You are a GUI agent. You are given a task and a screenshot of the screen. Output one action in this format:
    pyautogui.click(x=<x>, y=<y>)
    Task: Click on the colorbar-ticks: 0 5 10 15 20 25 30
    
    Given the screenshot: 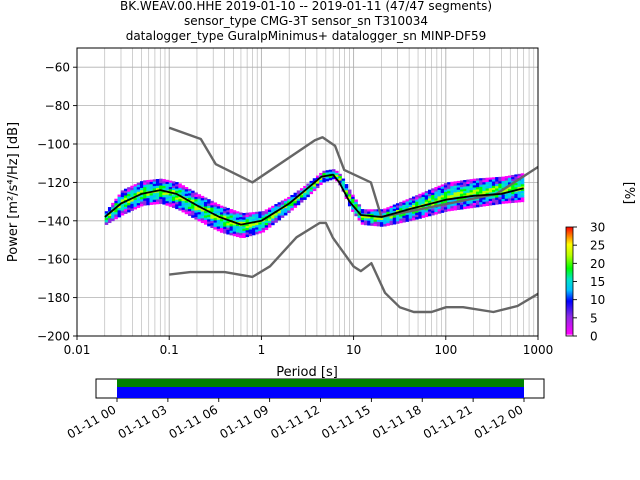 What is the action you would take?
    pyautogui.click(x=589, y=282)
    